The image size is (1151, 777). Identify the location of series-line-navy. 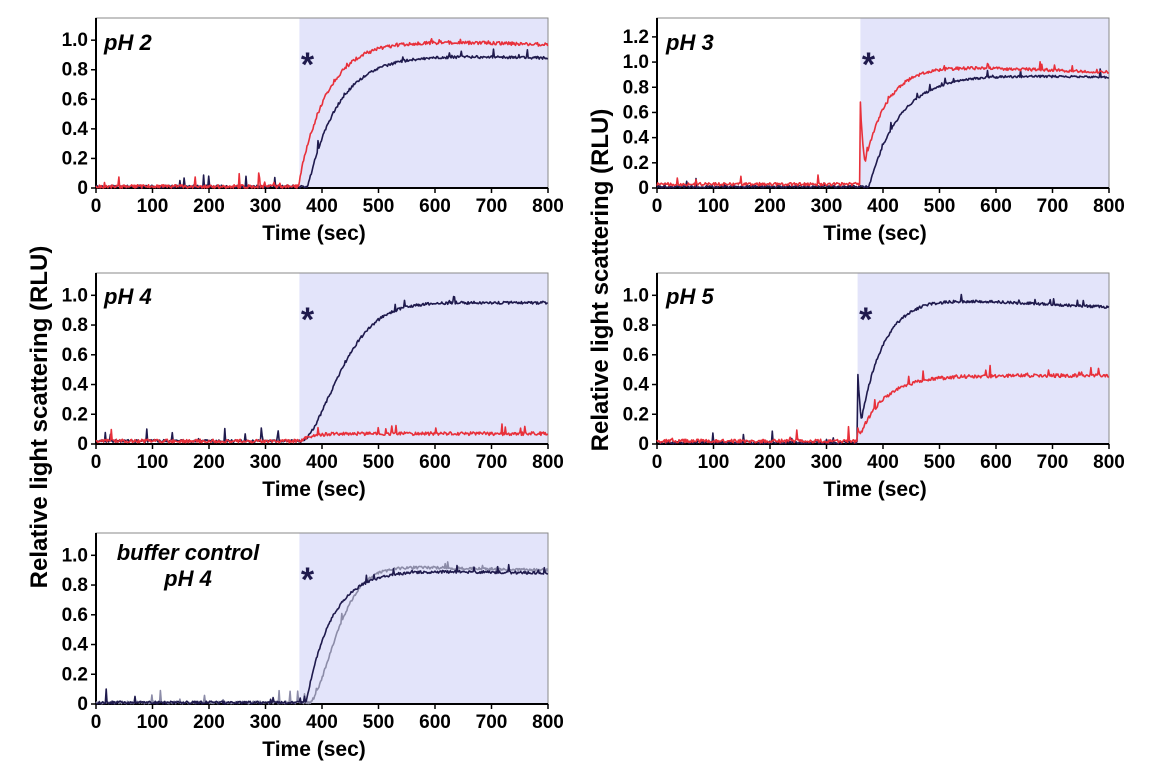
(322, 634).